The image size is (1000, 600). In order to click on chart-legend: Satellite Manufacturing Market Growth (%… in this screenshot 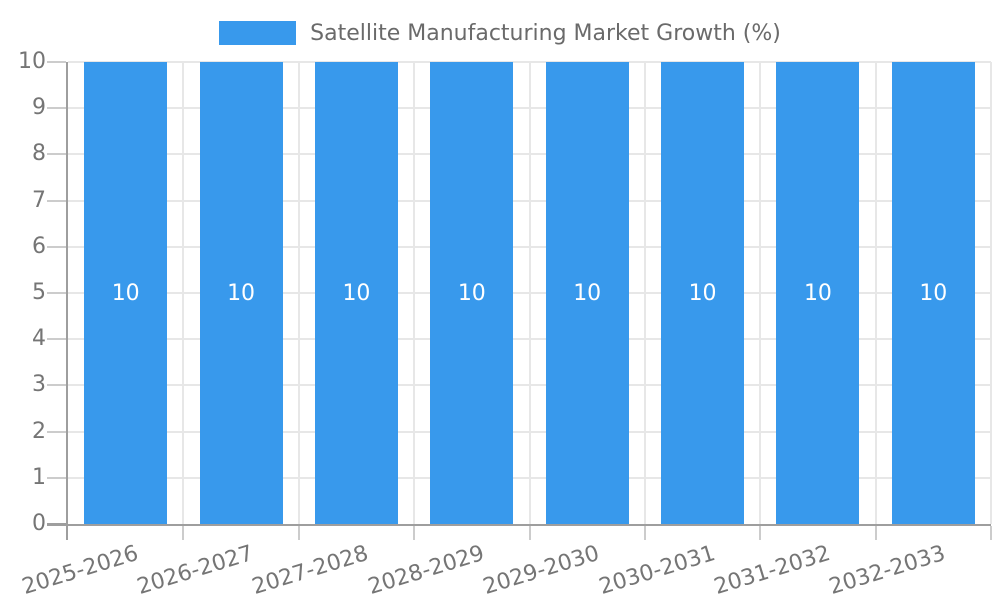, I will do `click(500, 33)`.